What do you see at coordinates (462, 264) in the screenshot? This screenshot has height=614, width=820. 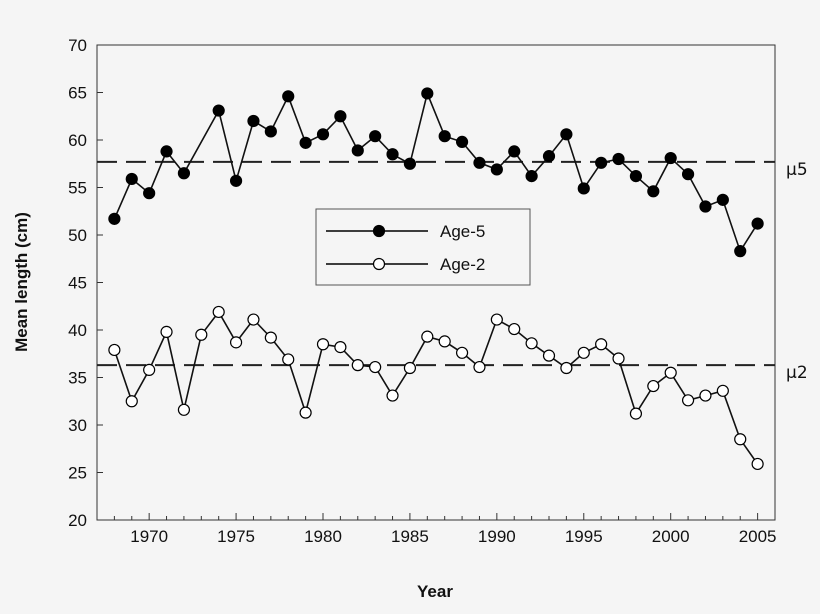 I see `legend-label-age-2: Age-2` at bounding box center [462, 264].